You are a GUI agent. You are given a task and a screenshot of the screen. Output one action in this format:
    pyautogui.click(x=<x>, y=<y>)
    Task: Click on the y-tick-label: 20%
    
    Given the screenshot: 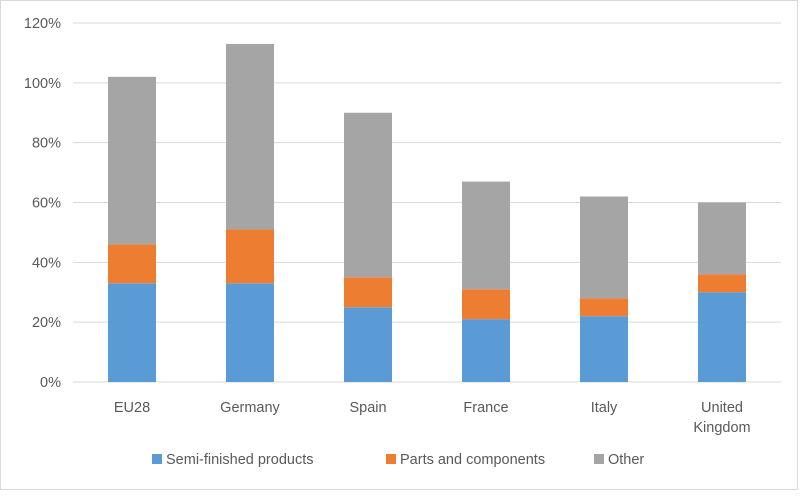 What is the action you would take?
    pyautogui.click(x=46, y=323)
    